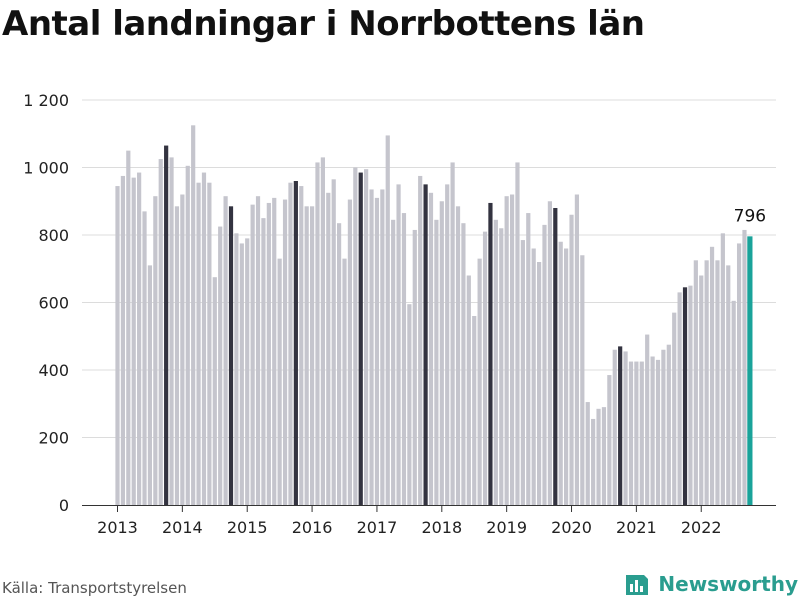 This screenshot has width=800, height=600. Describe the element at coordinates (117, 527) in the screenshot. I see `x-tick-label: 2013` at that location.